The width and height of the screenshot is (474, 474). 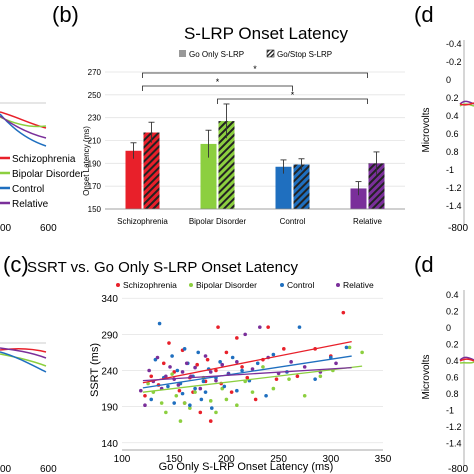 I want to click on right-tick-top-label: -0.4, so click(x=454, y=44).